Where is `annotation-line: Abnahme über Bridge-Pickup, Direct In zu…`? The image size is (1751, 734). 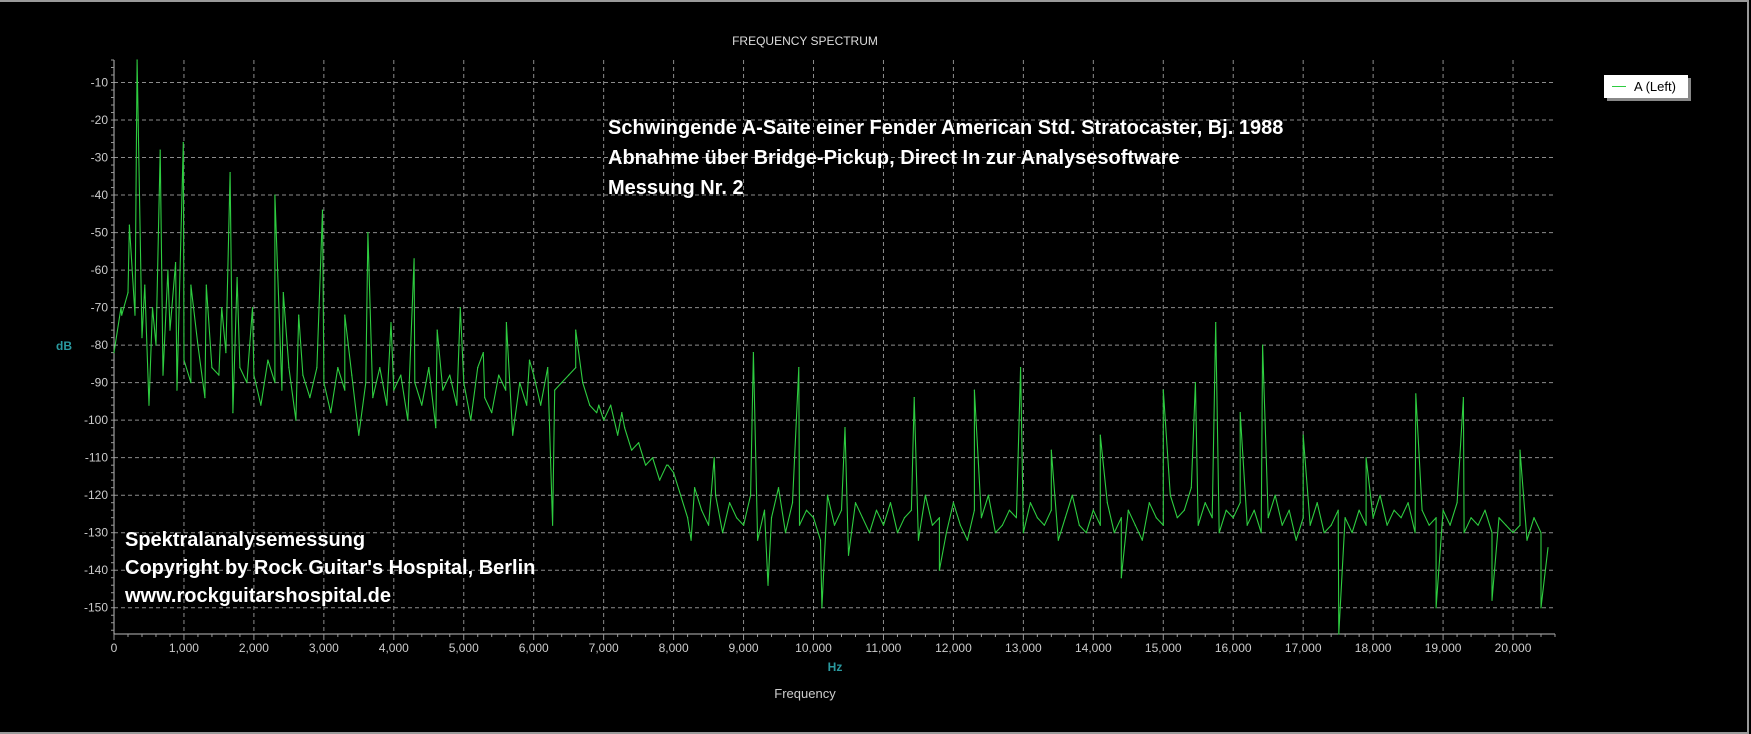
annotation-line: Abnahme über Bridge-Pickup, Direct In zu… is located at coordinates (894, 158).